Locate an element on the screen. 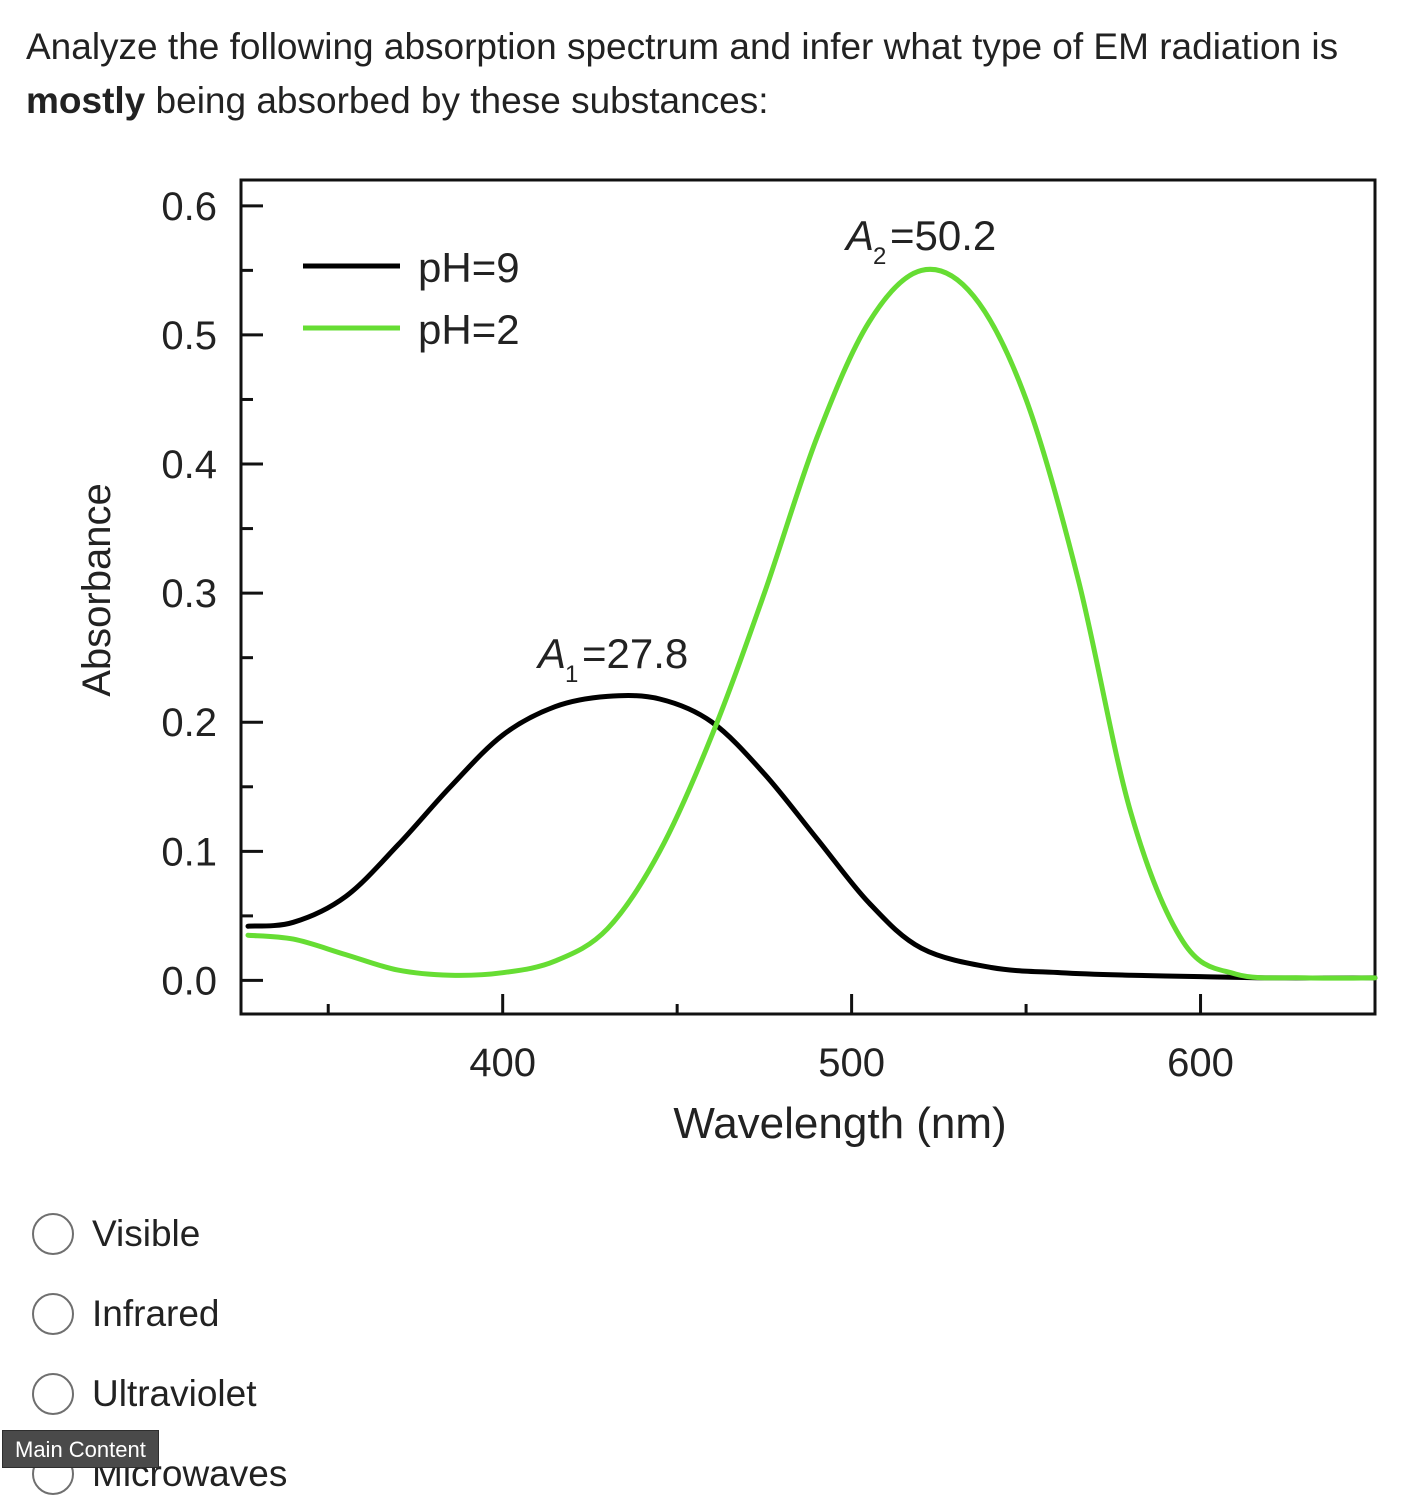 The image size is (1420, 1504). question-bold-word: mostly is located at coordinates (85, 100).